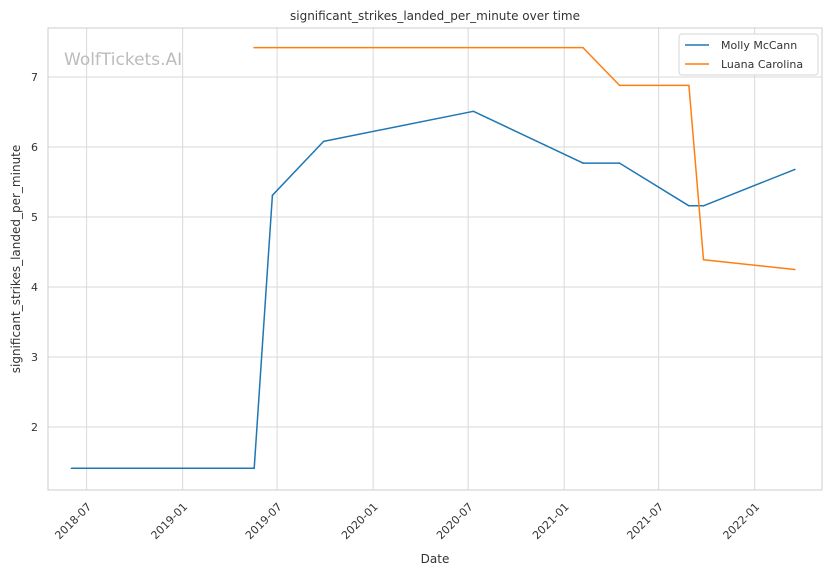 The image size is (832, 580). What do you see at coordinates (34, 77) in the screenshot?
I see `y-tick-label: 7` at bounding box center [34, 77].